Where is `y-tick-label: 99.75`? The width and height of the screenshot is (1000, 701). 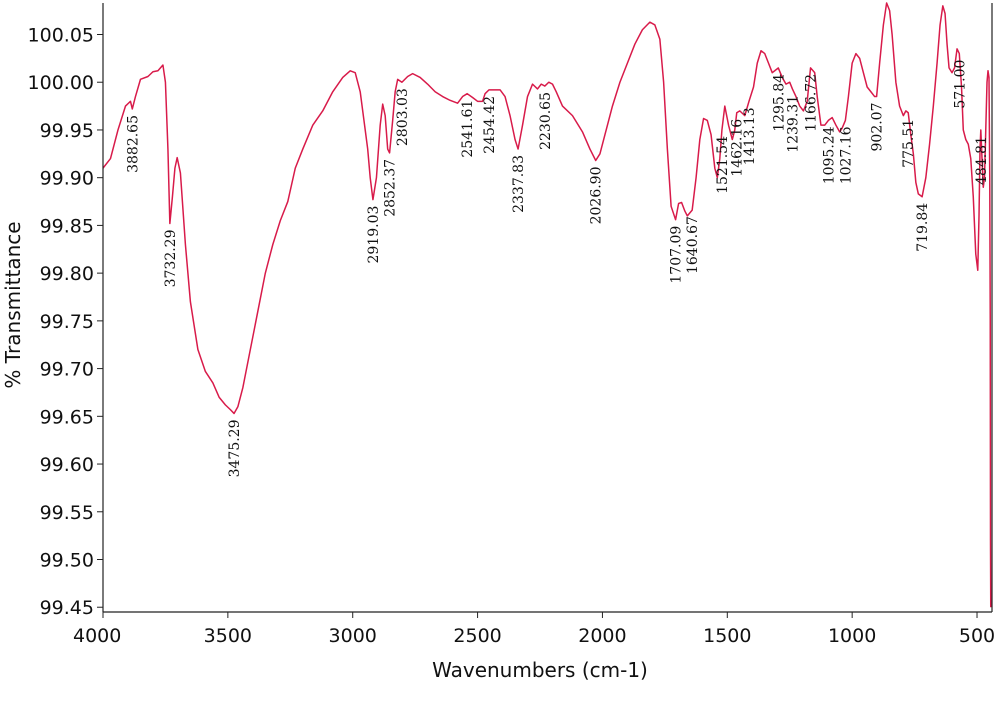
y-tick-label: 99.75 is located at coordinates (67, 322).